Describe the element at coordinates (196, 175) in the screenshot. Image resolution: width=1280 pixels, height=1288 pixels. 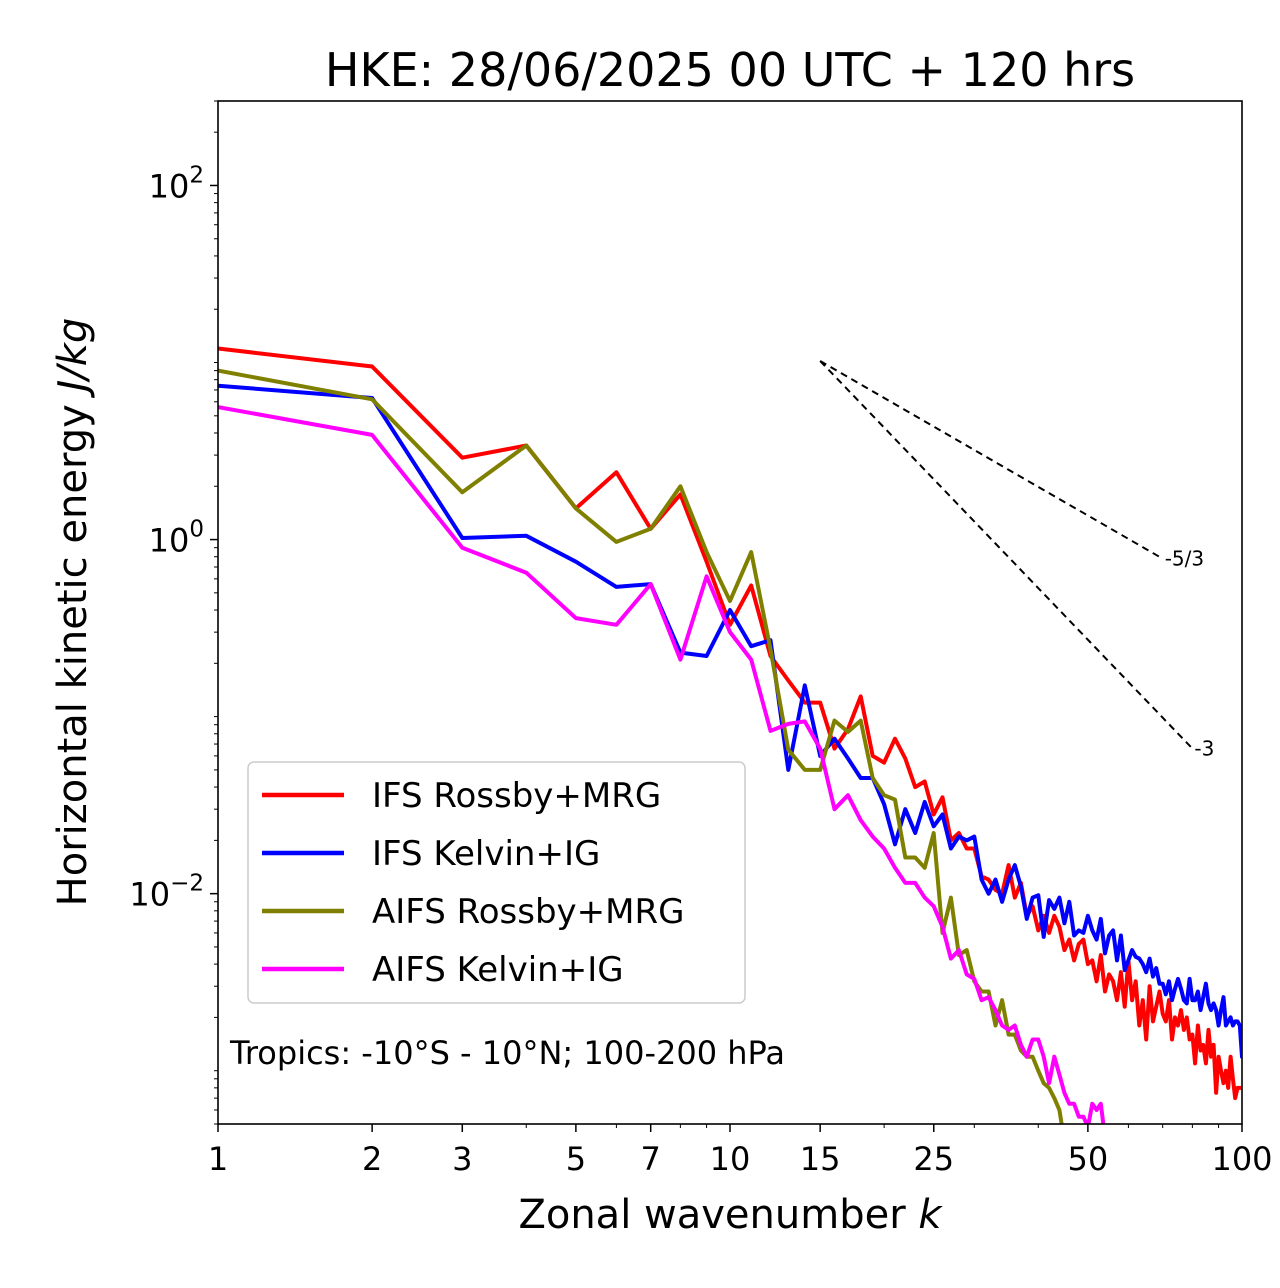
I see `y-tick-label-exponent: 2` at that location.